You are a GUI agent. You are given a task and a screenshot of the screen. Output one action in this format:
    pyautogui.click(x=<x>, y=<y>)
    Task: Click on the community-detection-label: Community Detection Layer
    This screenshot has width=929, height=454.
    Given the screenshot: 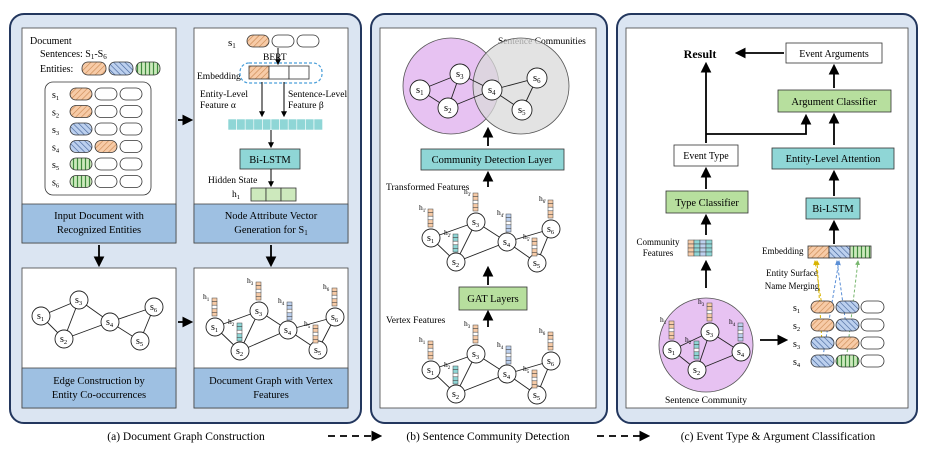 What is the action you would take?
    pyautogui.click(x=492, y=160)
    